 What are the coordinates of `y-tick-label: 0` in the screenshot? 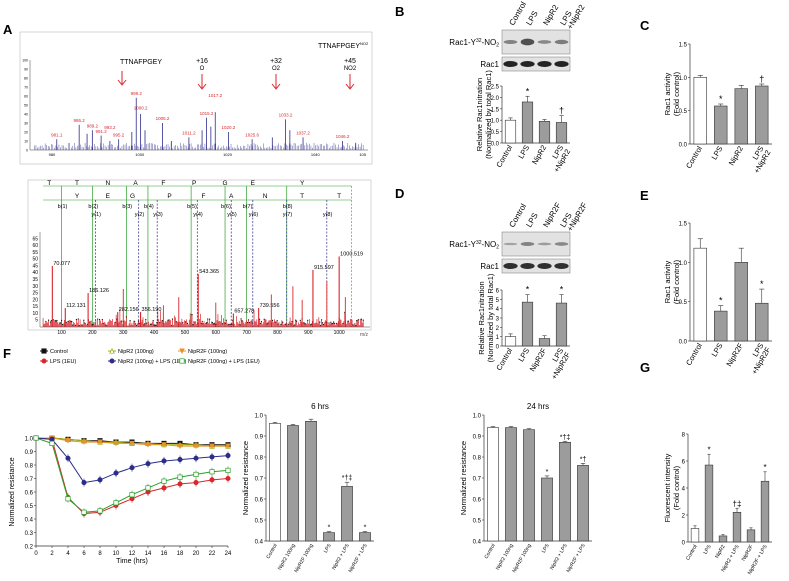 It's located at (498, 348).